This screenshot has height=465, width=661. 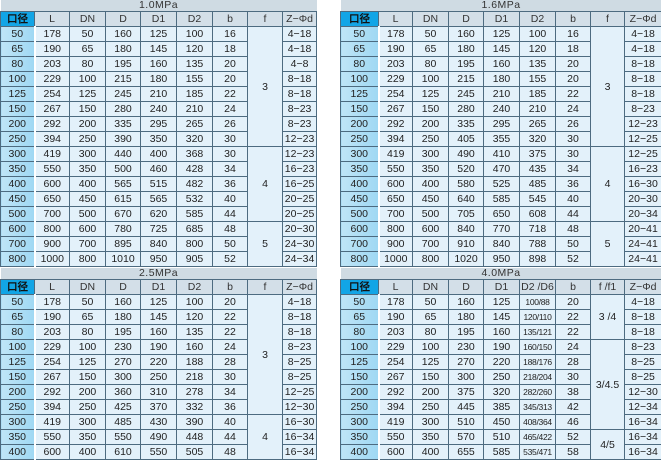 What do you see at coordinates (466, 362) in the screenshot?
I see `cell-d: 270` at bounding box center [466, 362].